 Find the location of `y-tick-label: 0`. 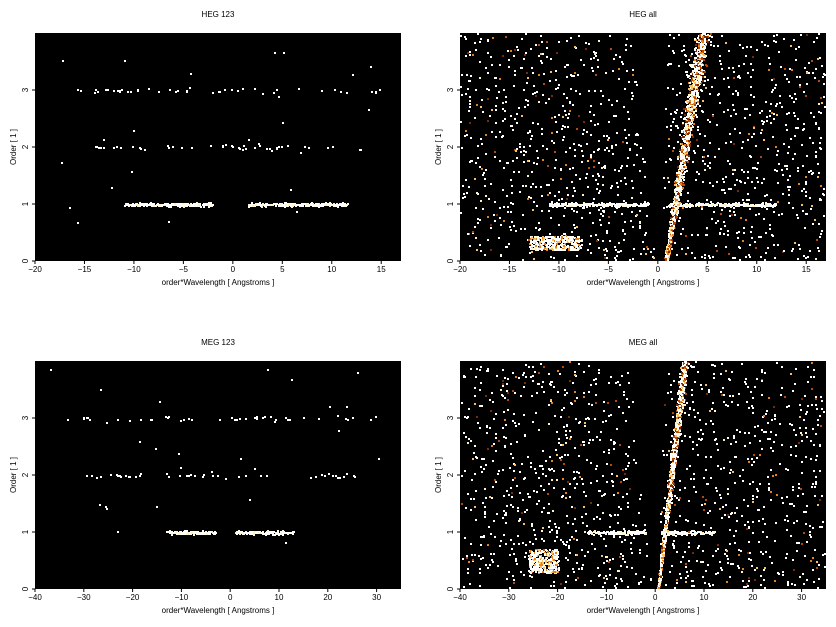

y-tick-label: 0 is located at coordinates (25, 588).